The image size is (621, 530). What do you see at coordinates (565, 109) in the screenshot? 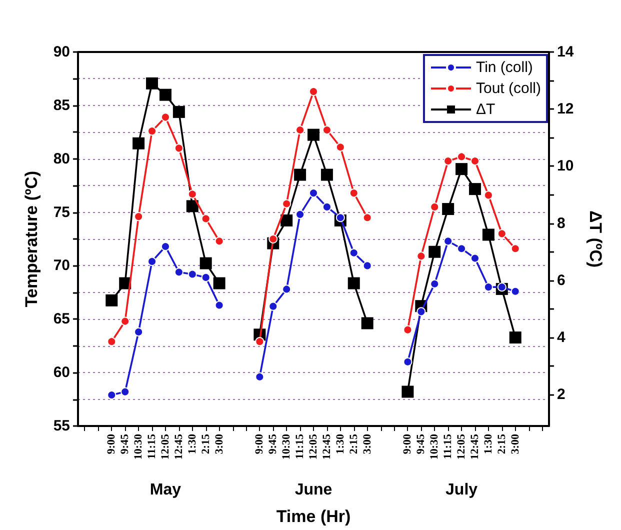
I see `y2-tick-label: 12` at bounding box center [565, 109].